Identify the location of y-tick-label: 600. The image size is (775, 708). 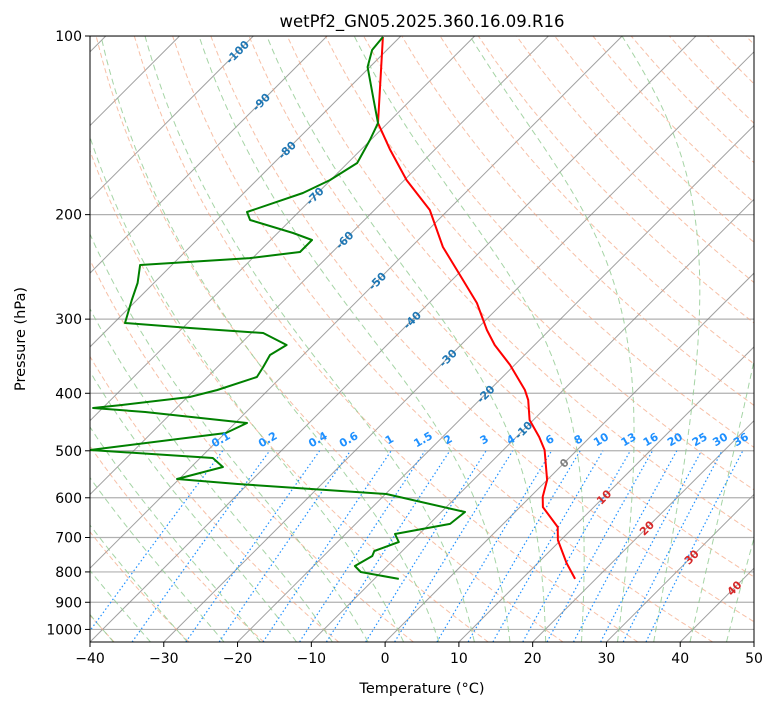
(68, 499).